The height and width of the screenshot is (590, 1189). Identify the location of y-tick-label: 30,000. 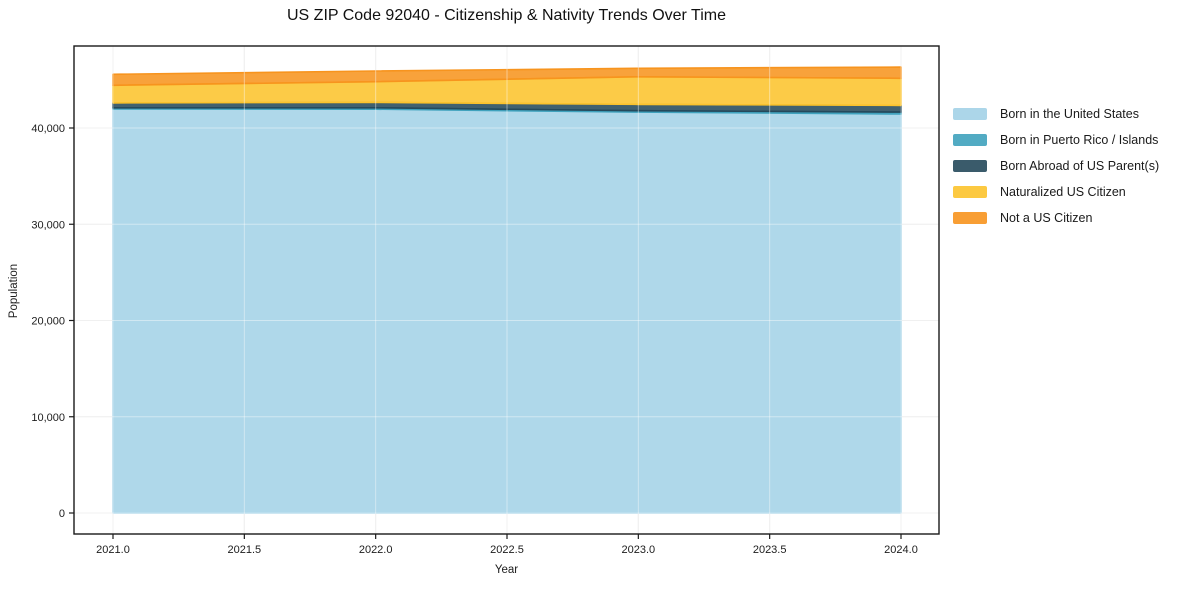
(48, 225).